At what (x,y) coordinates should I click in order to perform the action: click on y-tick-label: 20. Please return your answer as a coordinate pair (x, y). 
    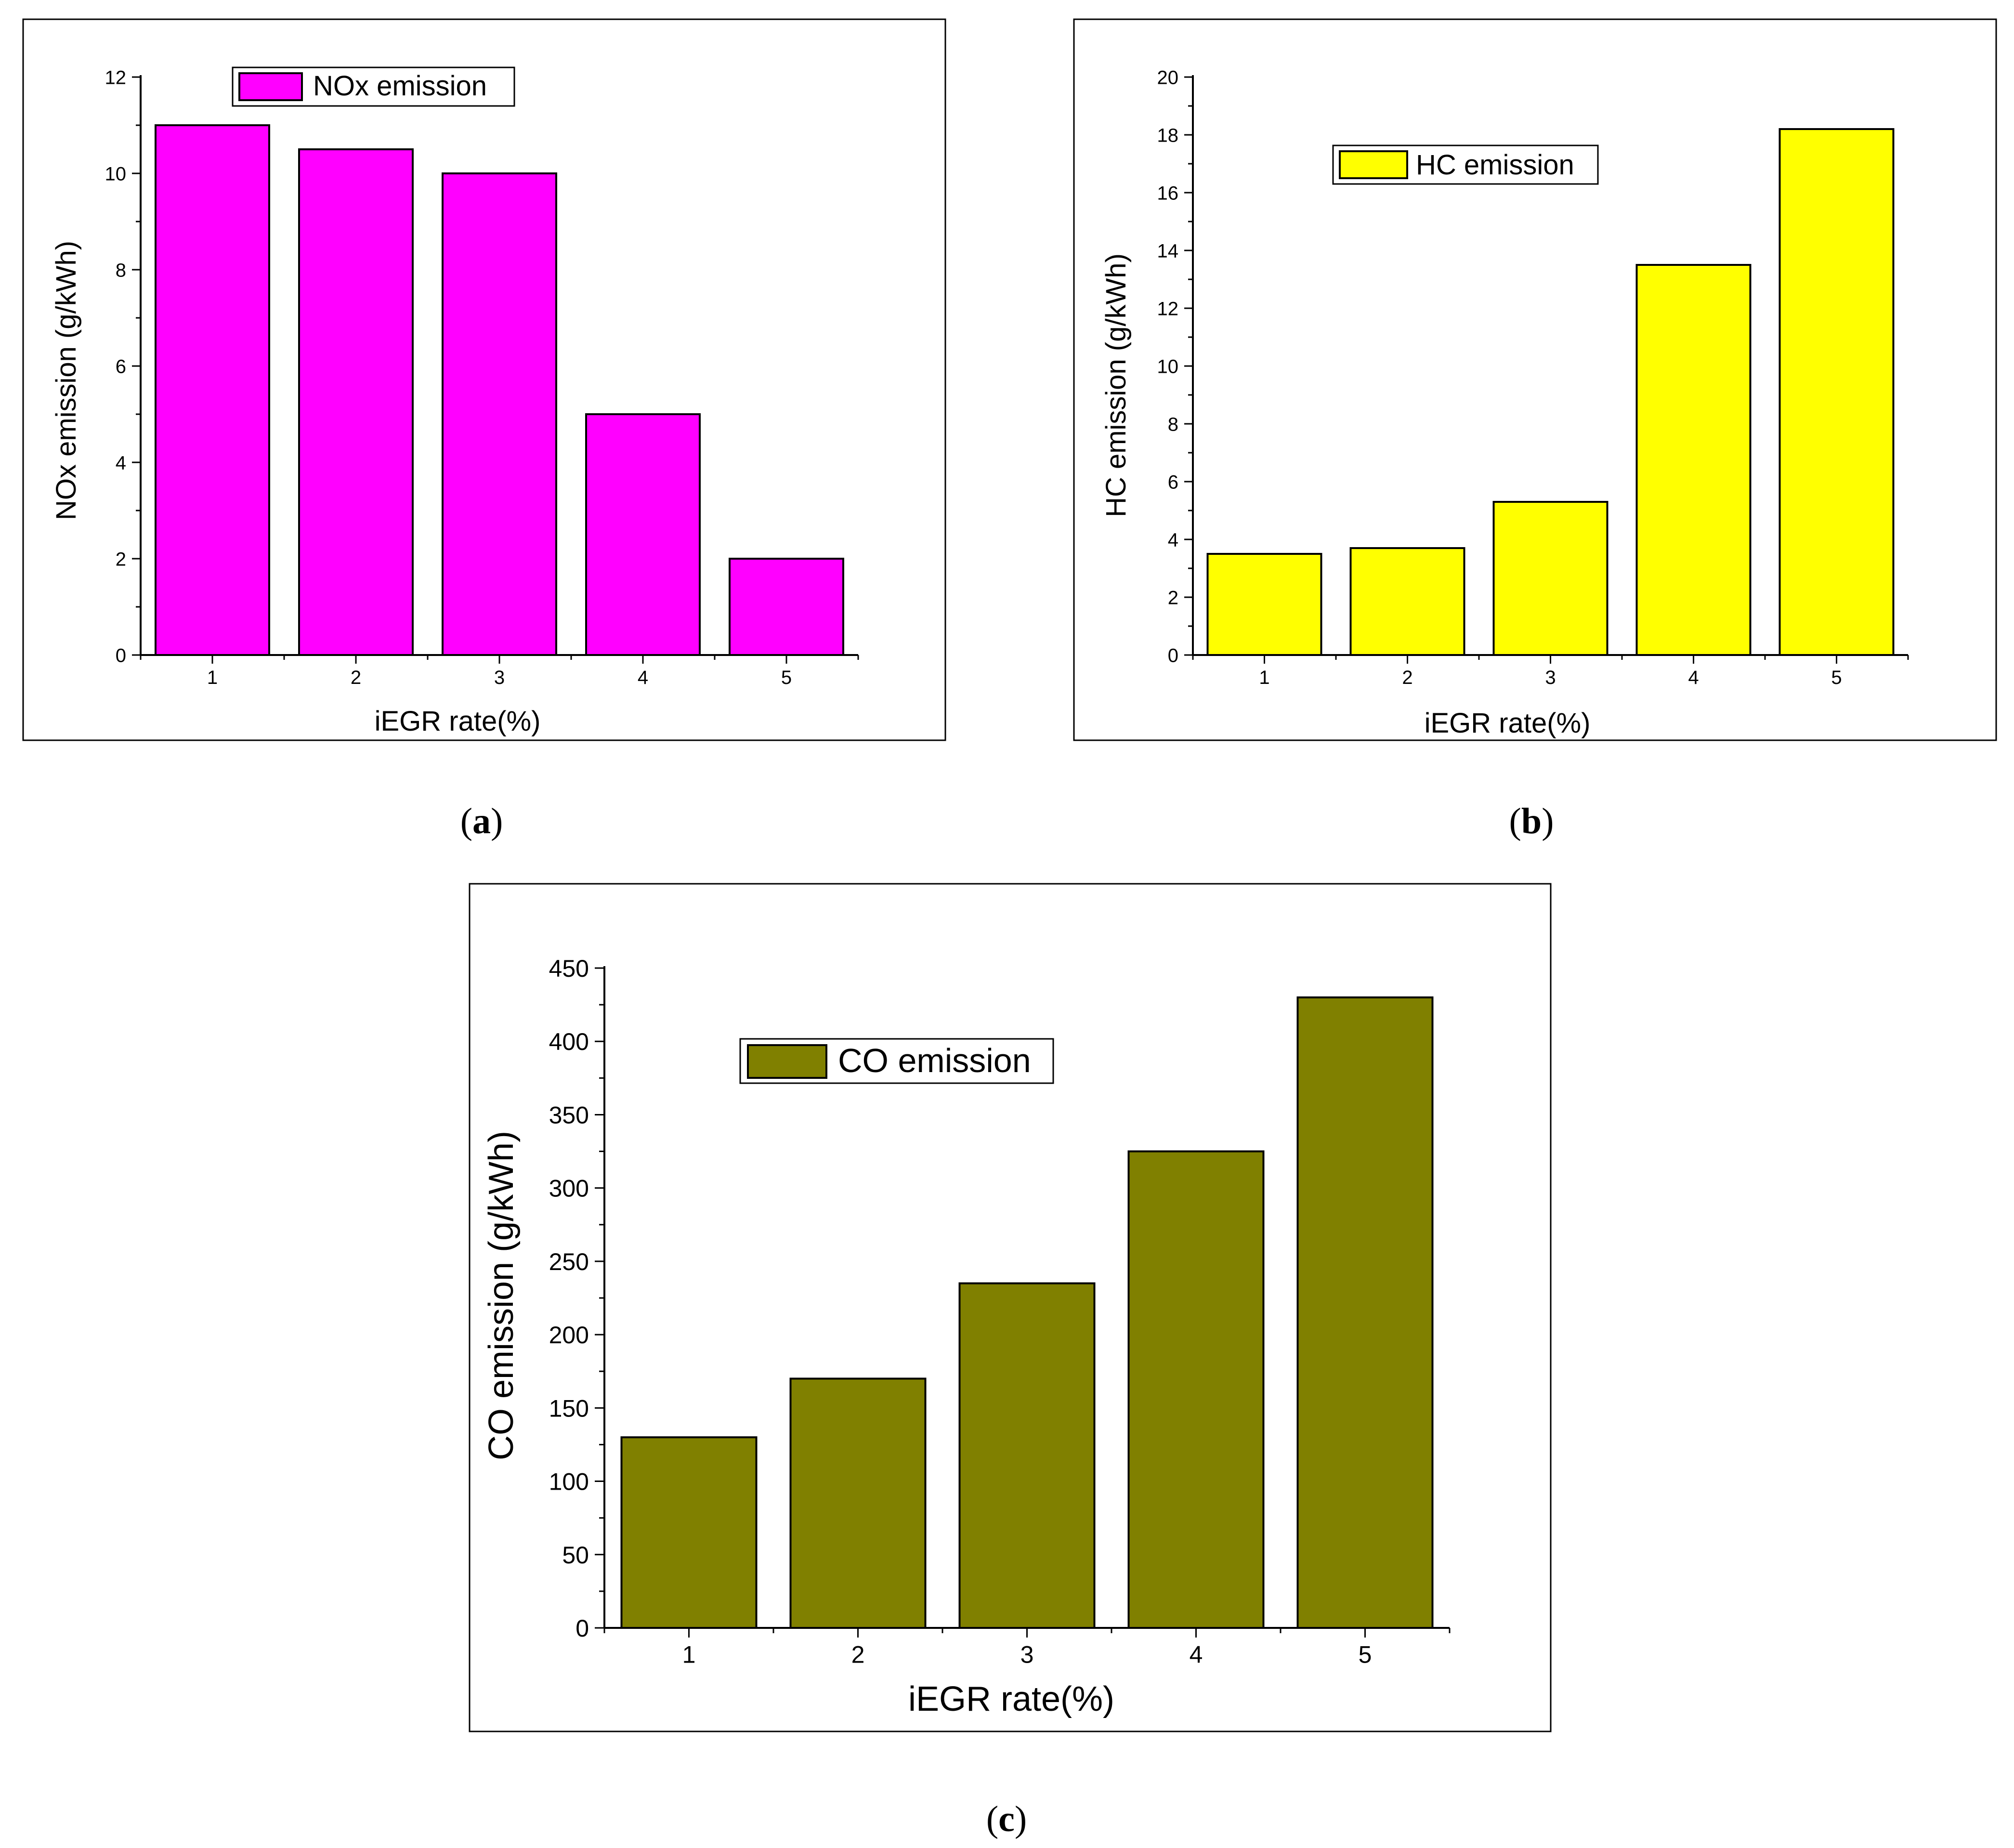
    Looking at the image, I should click on (1168, 77).